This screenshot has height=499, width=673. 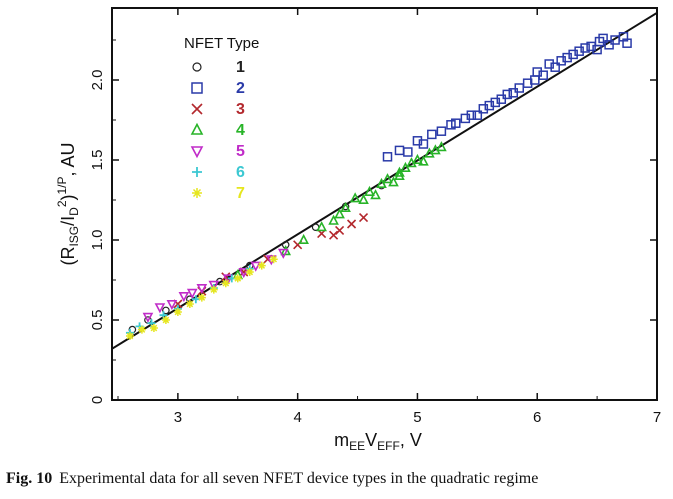 What do you see at coordinates (97, 160) in the screenshot?
I see `y-tick-label: 1.5` at bounding box center [97, 160].